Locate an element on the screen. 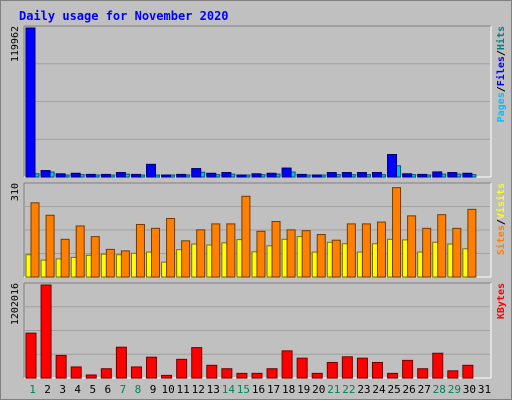  x-tick-label: 13 is located at coordinates (213, 389).